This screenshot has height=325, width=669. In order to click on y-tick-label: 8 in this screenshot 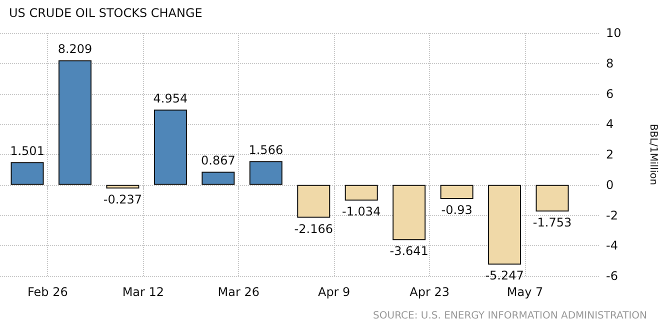, I will do `click(610, 63)`.